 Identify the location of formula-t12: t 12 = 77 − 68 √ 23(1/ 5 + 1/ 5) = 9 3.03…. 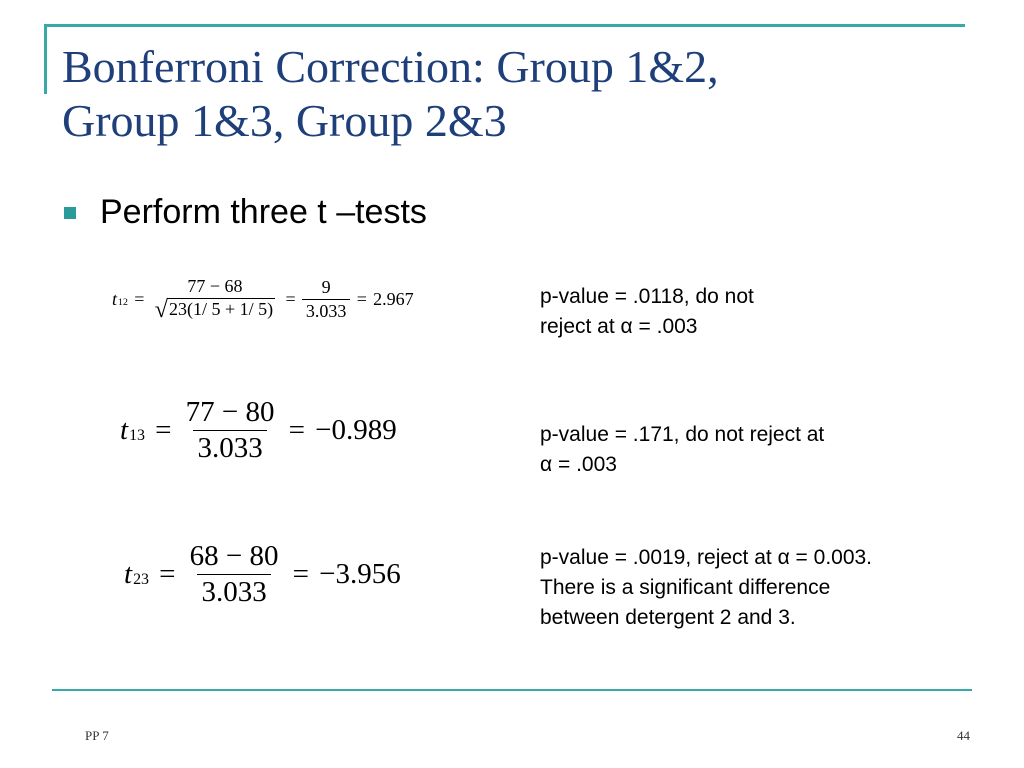
(263, 299).